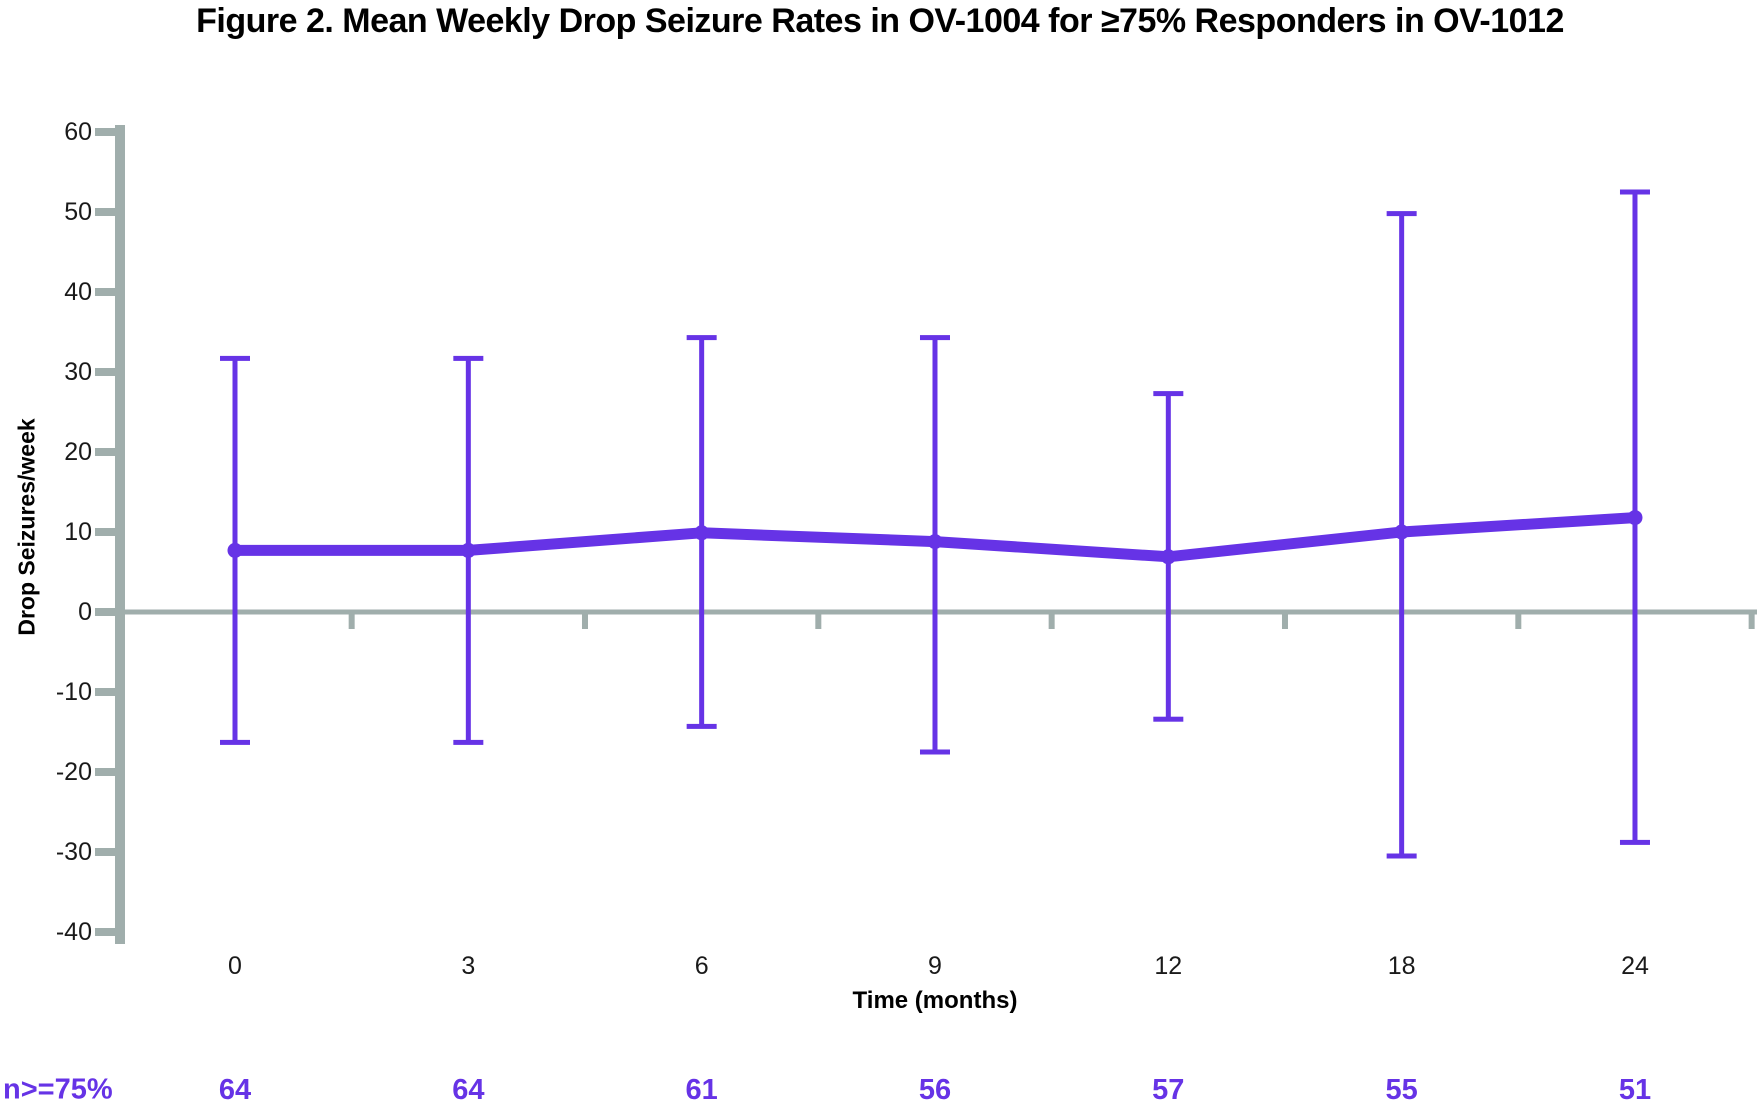 The image size is (1760, 1112). Describe the element at coordinates (935, 966) in the screenshot. I see `x-tick-label: 9` at that location.